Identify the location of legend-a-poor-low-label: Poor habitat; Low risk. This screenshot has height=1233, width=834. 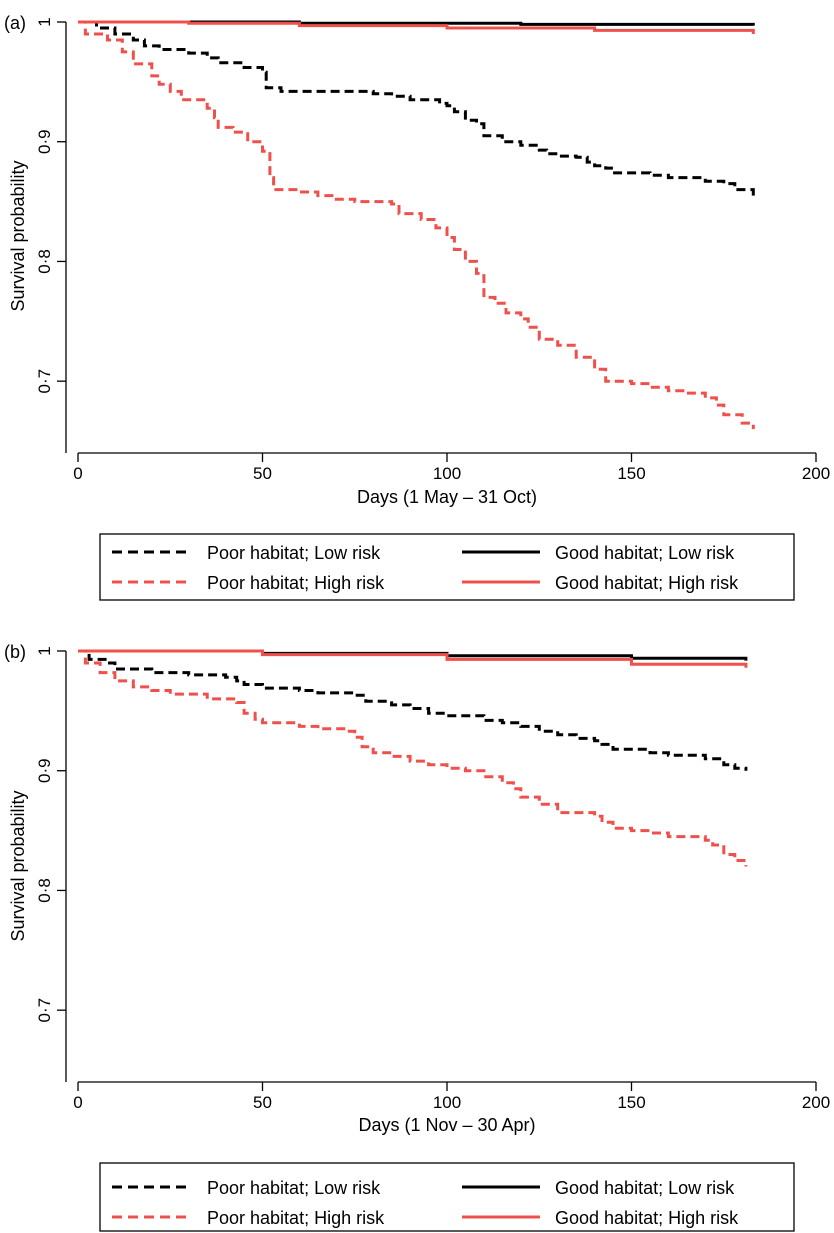
(294, 553).